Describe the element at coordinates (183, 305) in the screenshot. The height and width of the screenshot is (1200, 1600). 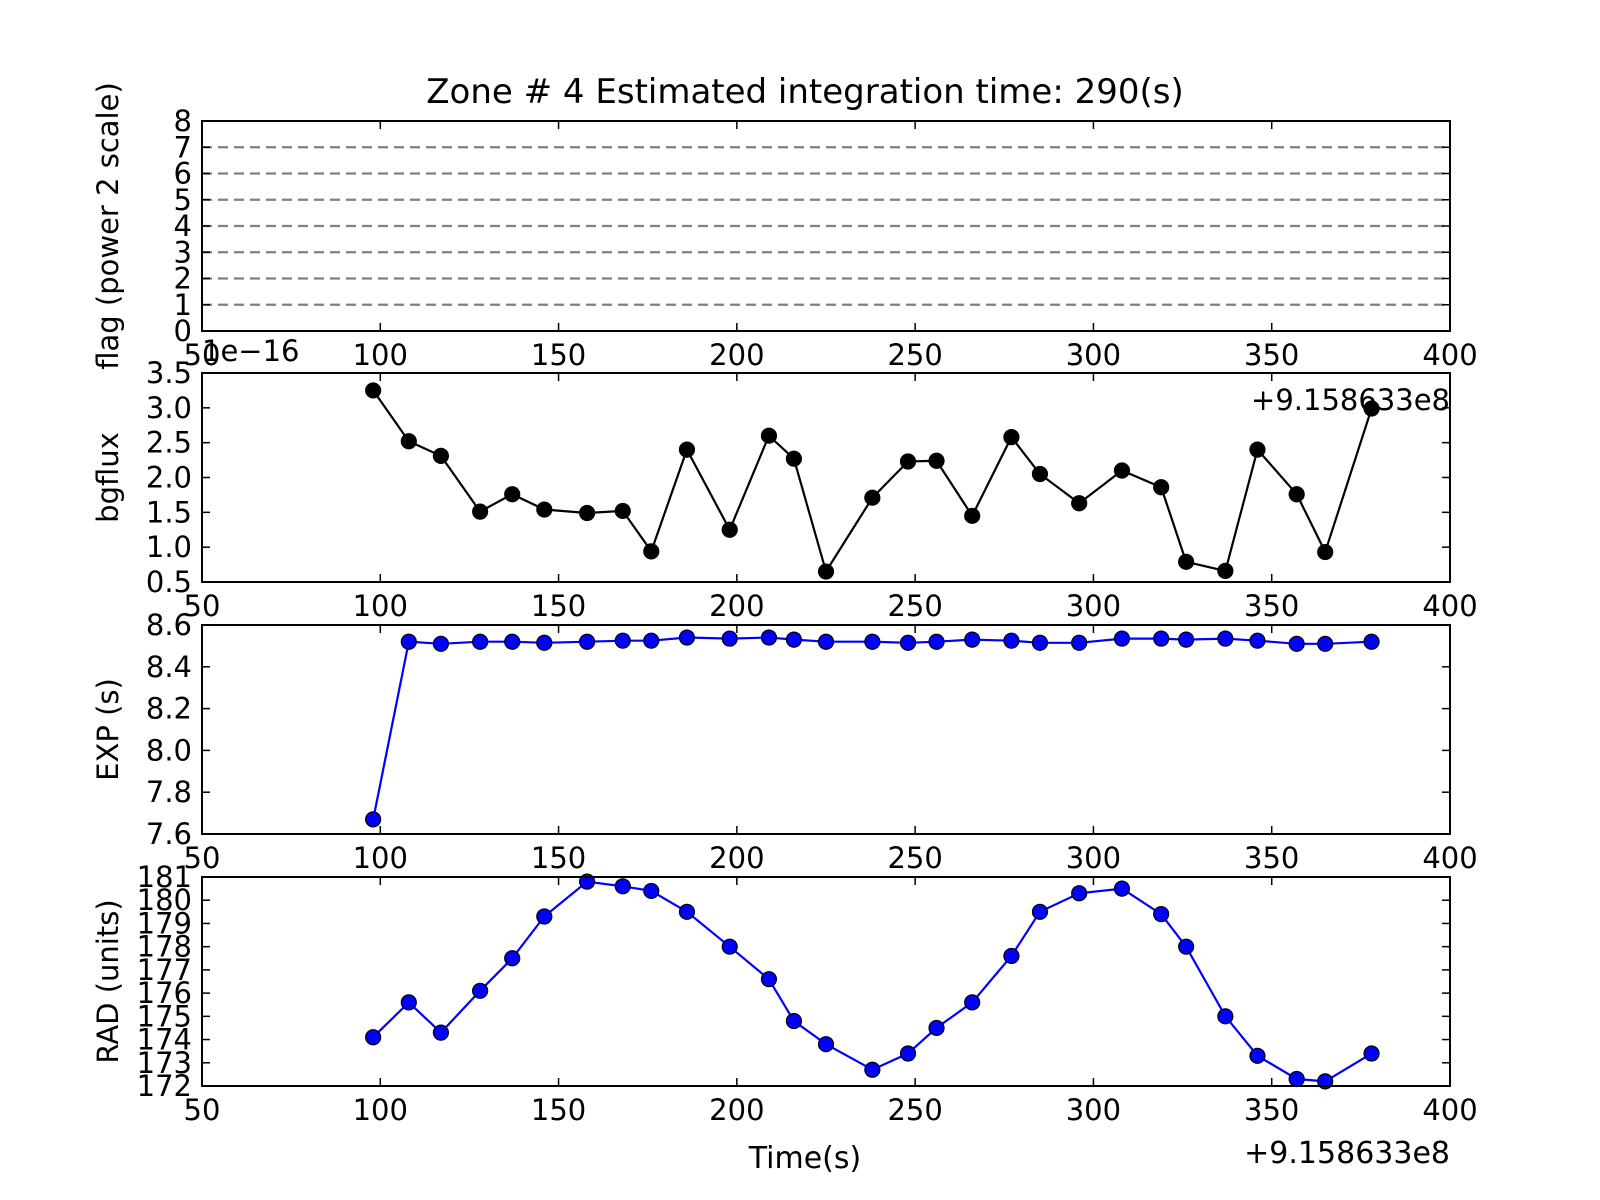
I see `y-tick-label: 1` at that location.